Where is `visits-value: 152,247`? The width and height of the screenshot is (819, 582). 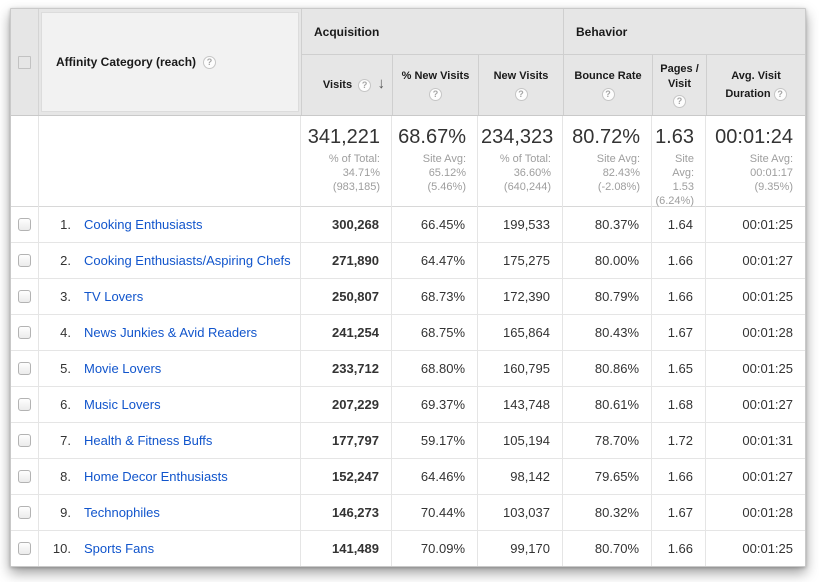 visits-value: 152,247 is located at coordinates (346, 476).